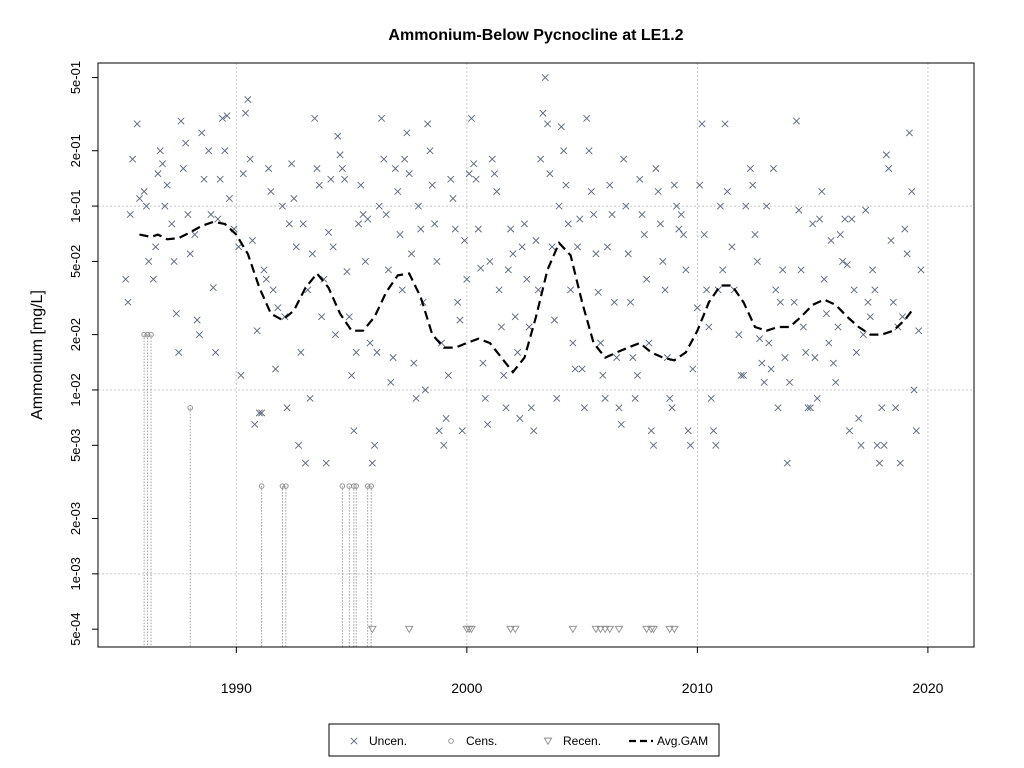 This screenshot has height=768, width=1024. What do you see at coordinates (354, 741) in the screenshot?
I see `legend-uncensored-icon` at bounding box center [354, 741].